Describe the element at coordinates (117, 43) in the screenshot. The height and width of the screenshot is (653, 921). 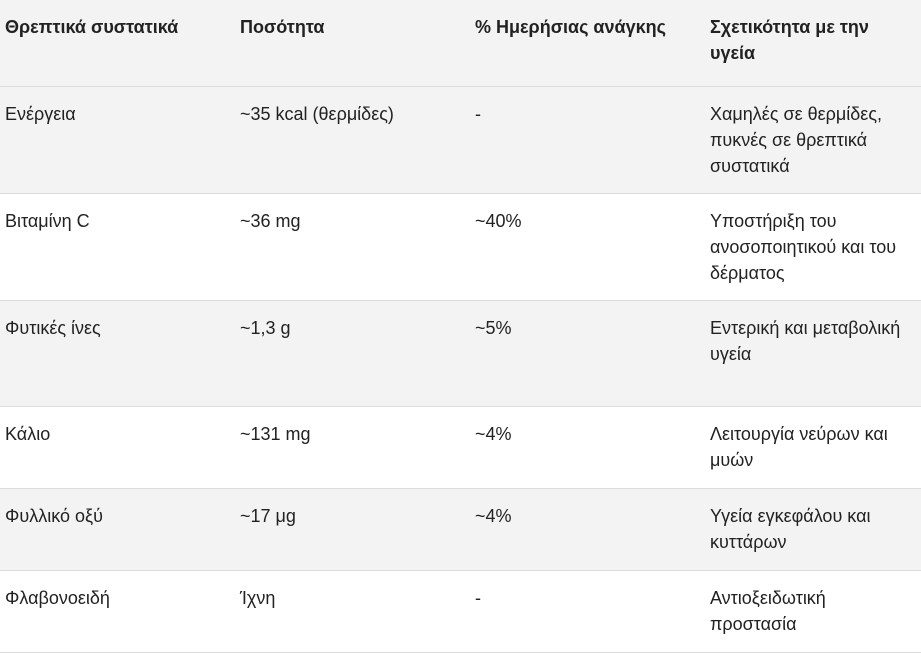
I see `header-cell: Θρεπτικά συστατικά` at that location.